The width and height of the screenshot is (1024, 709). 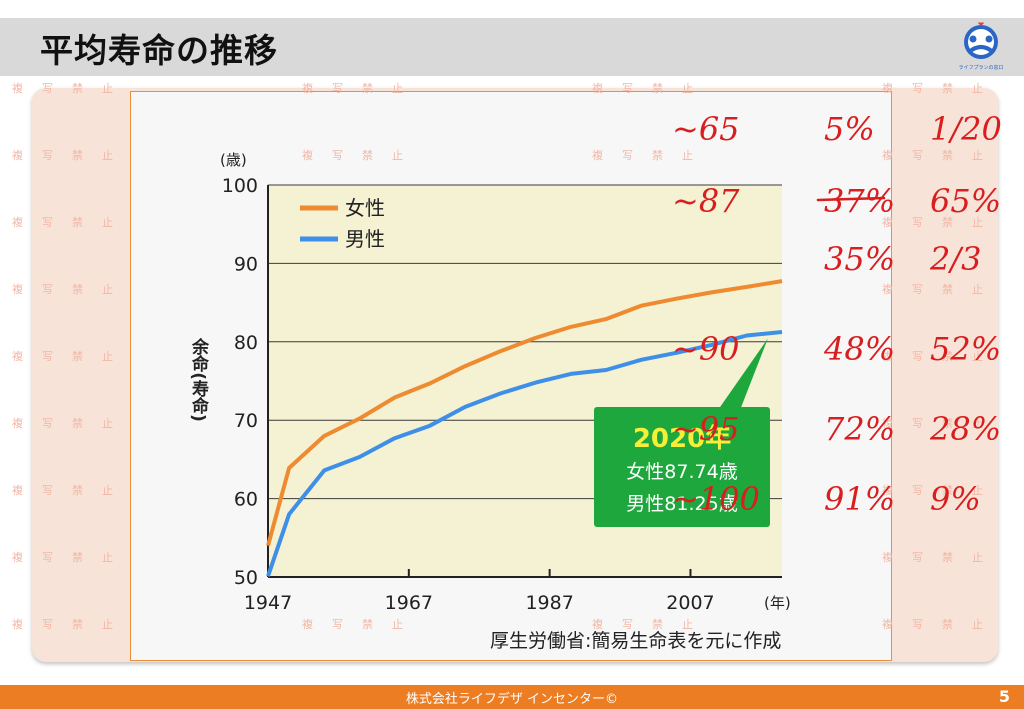 I want to click on handwritten-note: 28%, so click(x=965, y=429).